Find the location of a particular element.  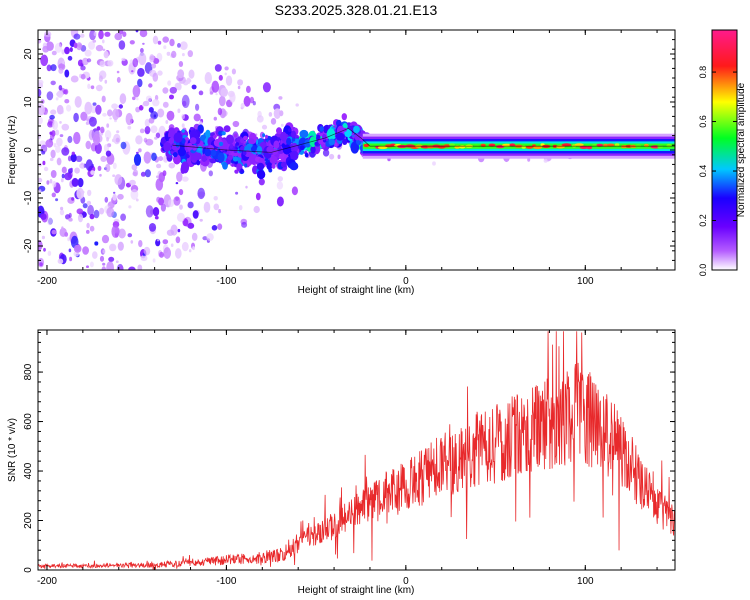

colorbar-gradient is located at coordinates (724, 150).